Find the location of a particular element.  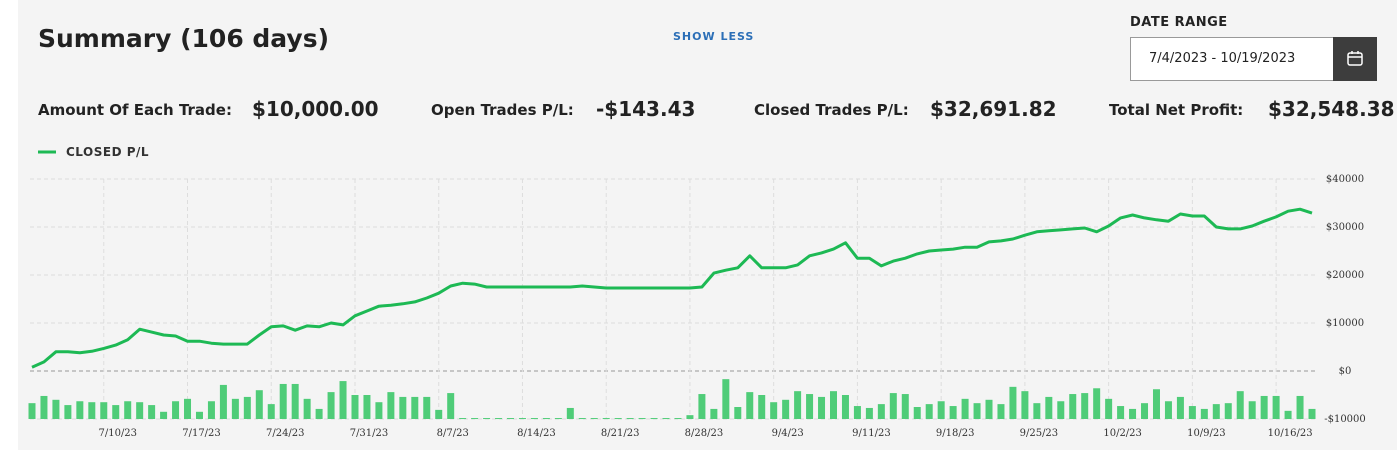

x-tick-label: 7/31/23 is located at coordinates (369, 433).